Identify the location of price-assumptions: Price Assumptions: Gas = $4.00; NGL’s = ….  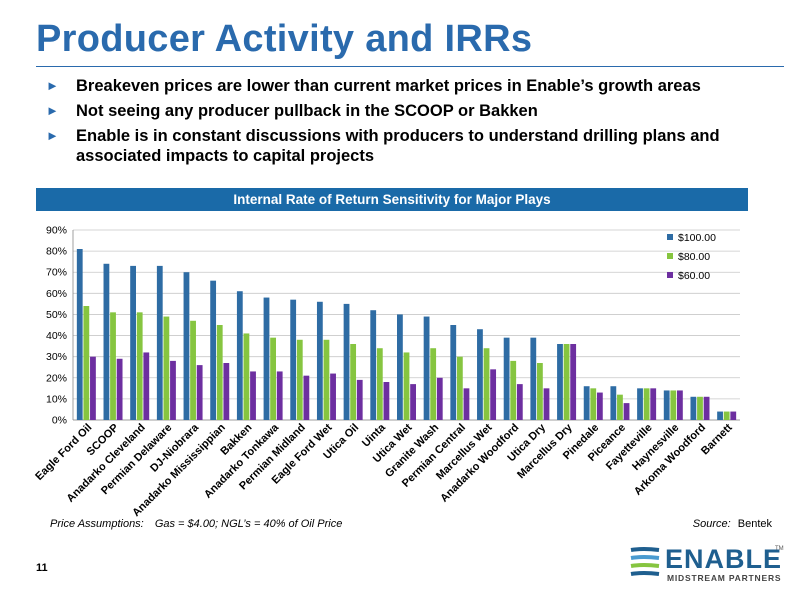
(196, 524).